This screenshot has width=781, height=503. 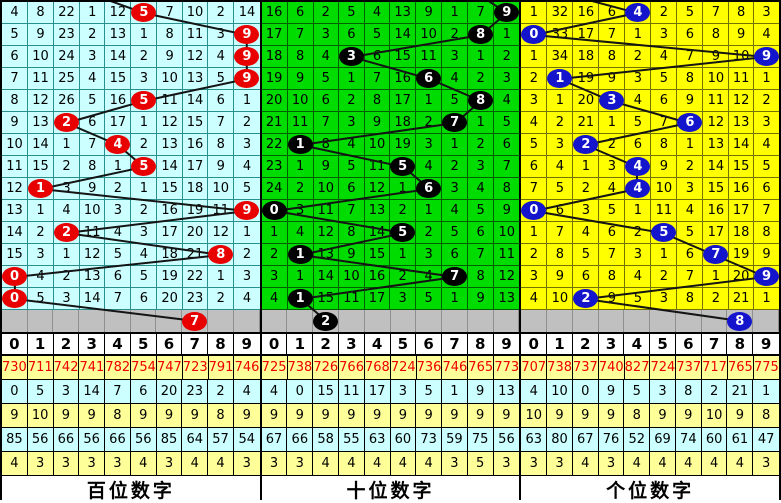 I want to click on chart-cell: 17, so click(x=274, y=35).